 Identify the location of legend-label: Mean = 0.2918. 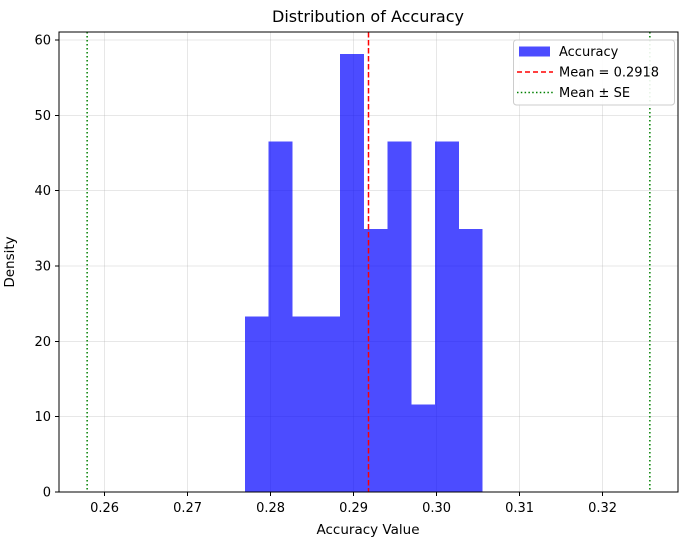
(609, 73).